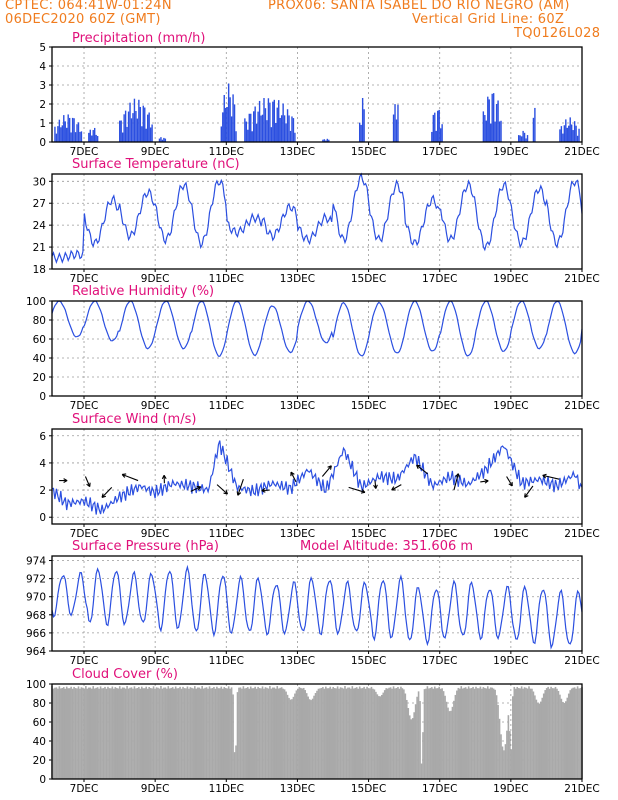 Image resolution: width=618 pixels, height=800 pixels. Describe the element at coordinates (143, 291) in the screenshot. I see `panel-title: Relative Humidity (%)` at that location.